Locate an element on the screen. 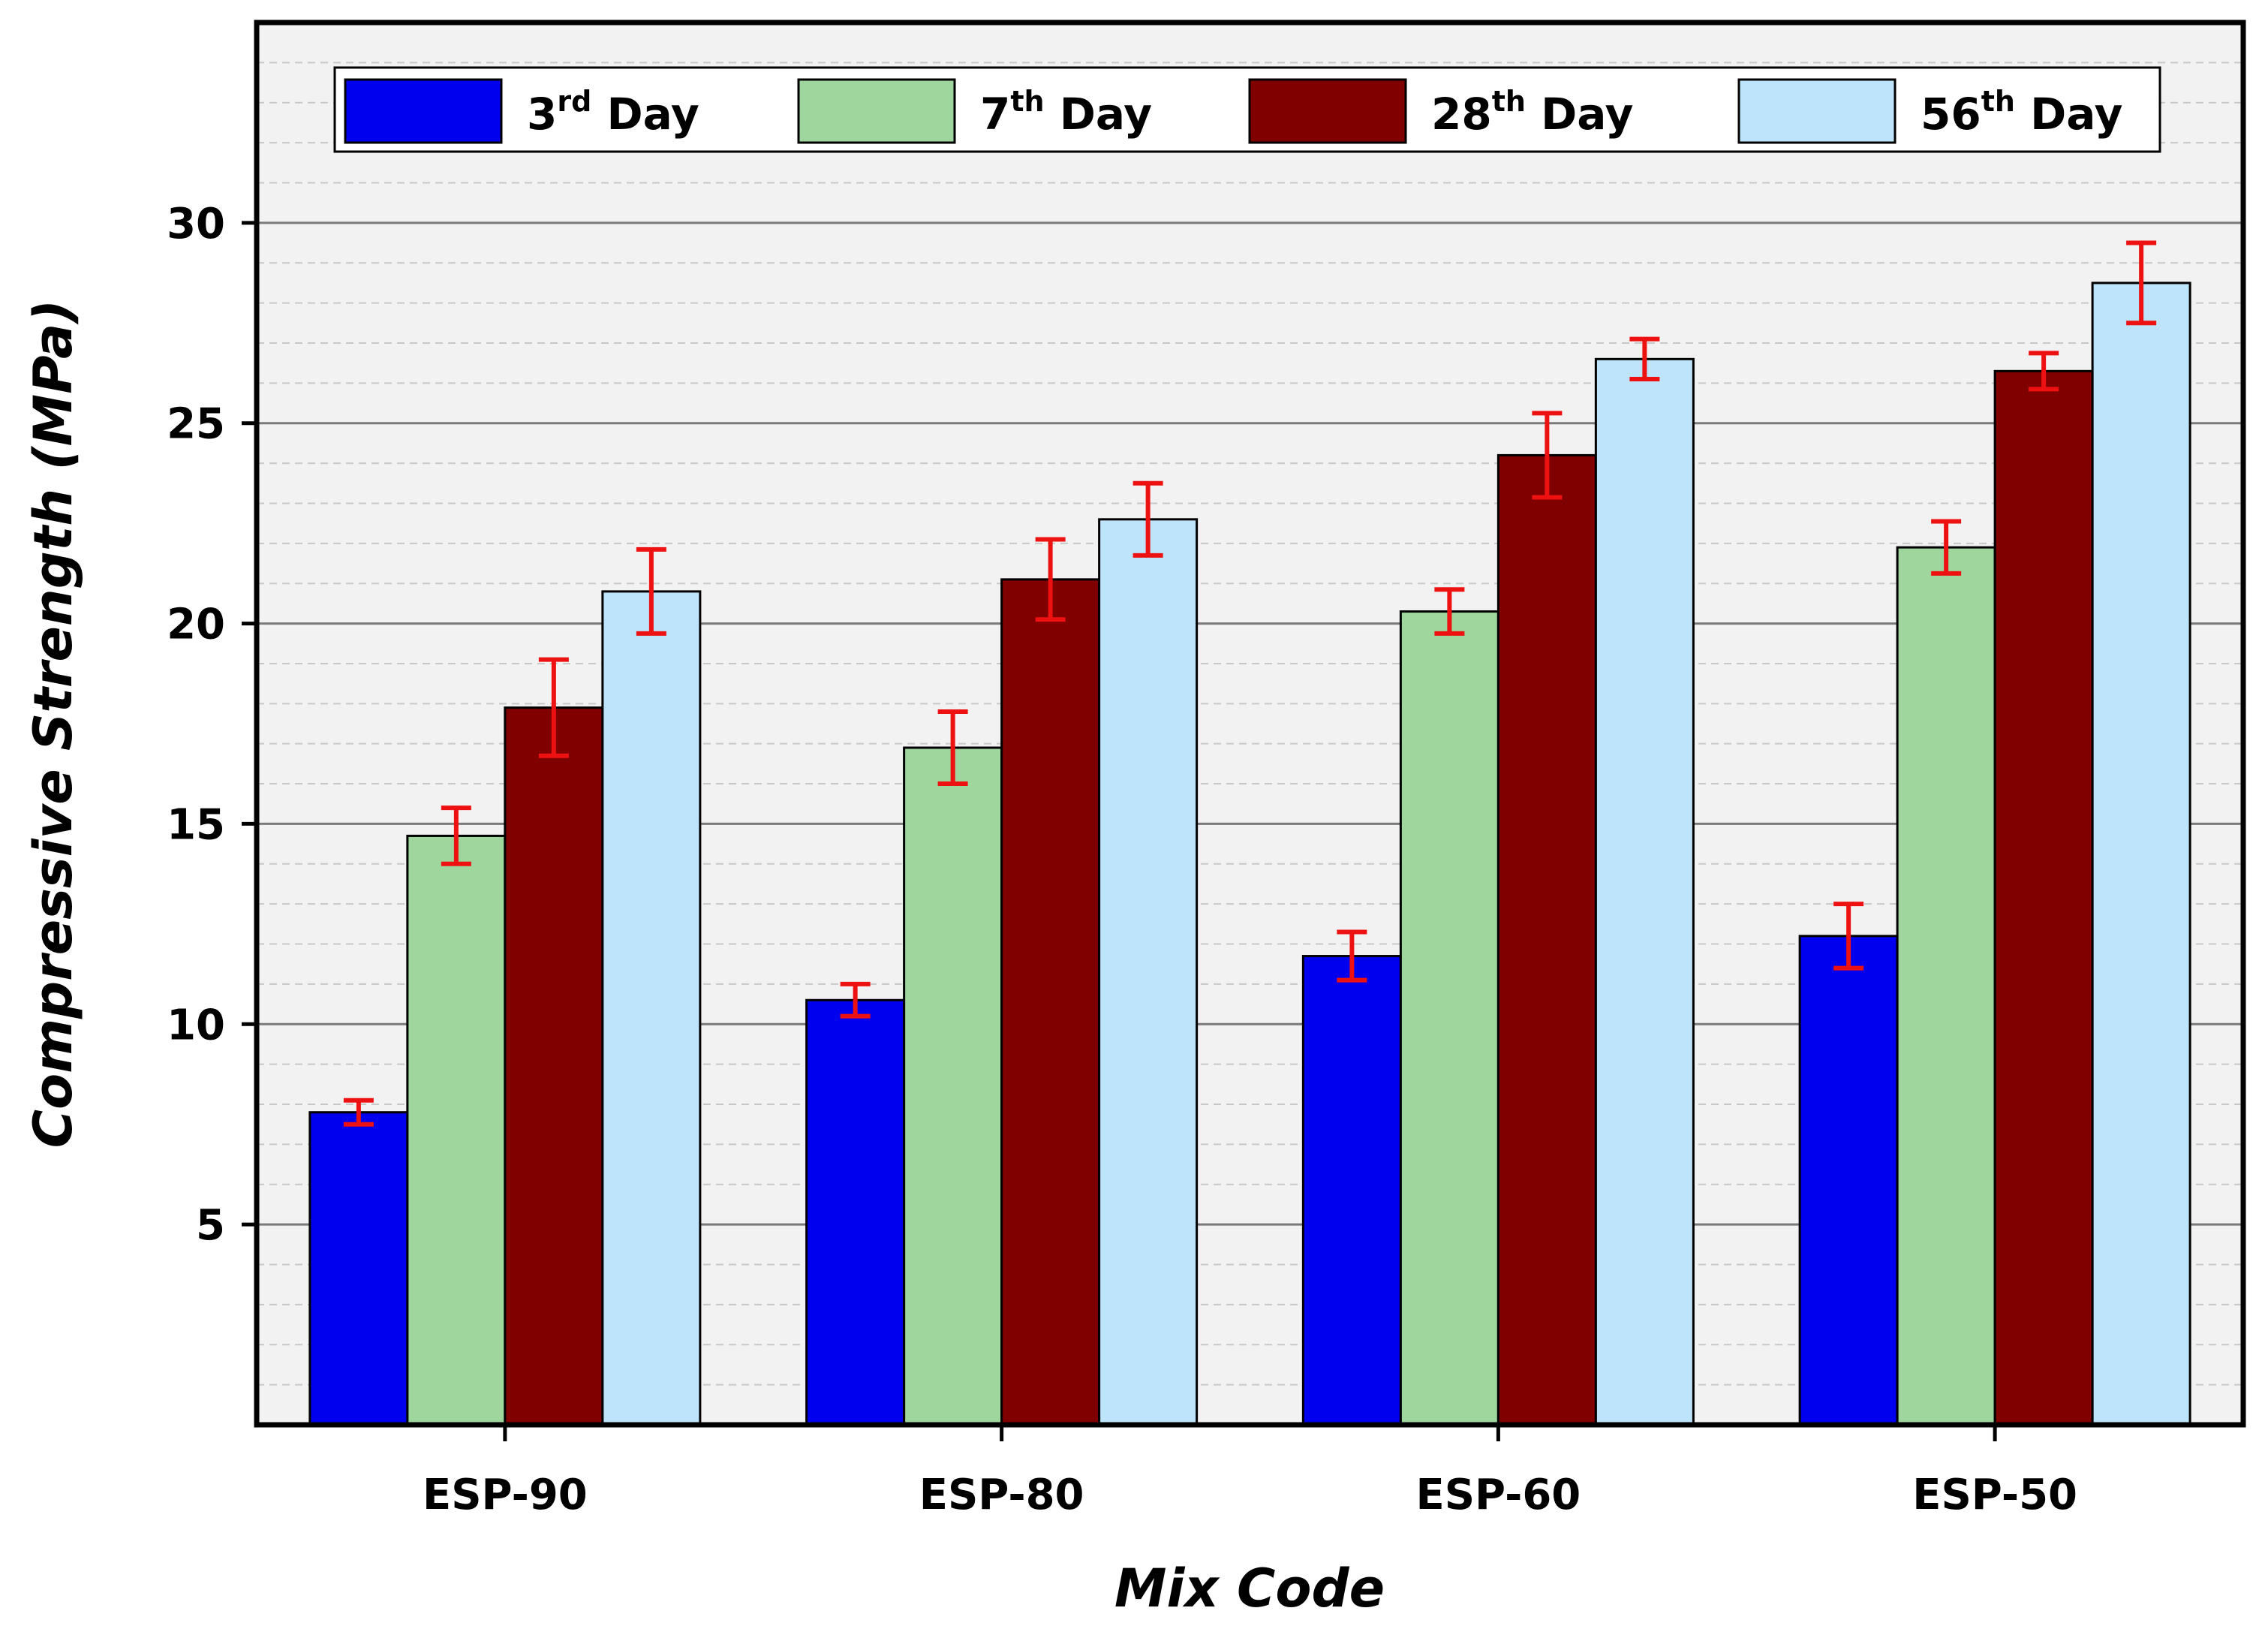 Image resolution: width=2268 pixels, height=1629 pixels. y-tick-label: 5 is located at coordinates (210, 1225).